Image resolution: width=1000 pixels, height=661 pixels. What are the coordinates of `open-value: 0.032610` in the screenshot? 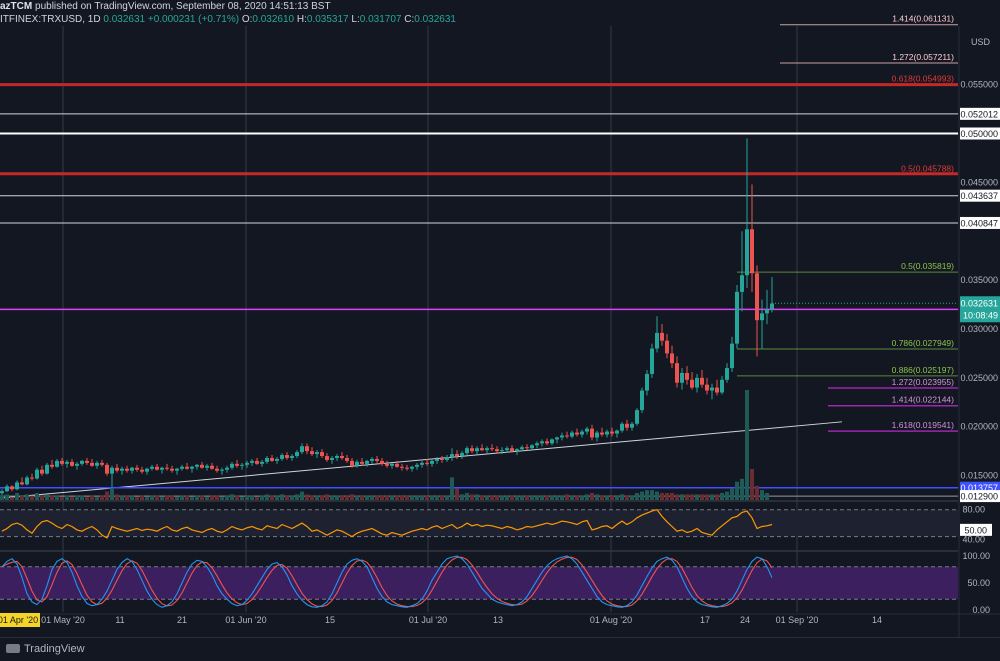 It's located at (273, 19).